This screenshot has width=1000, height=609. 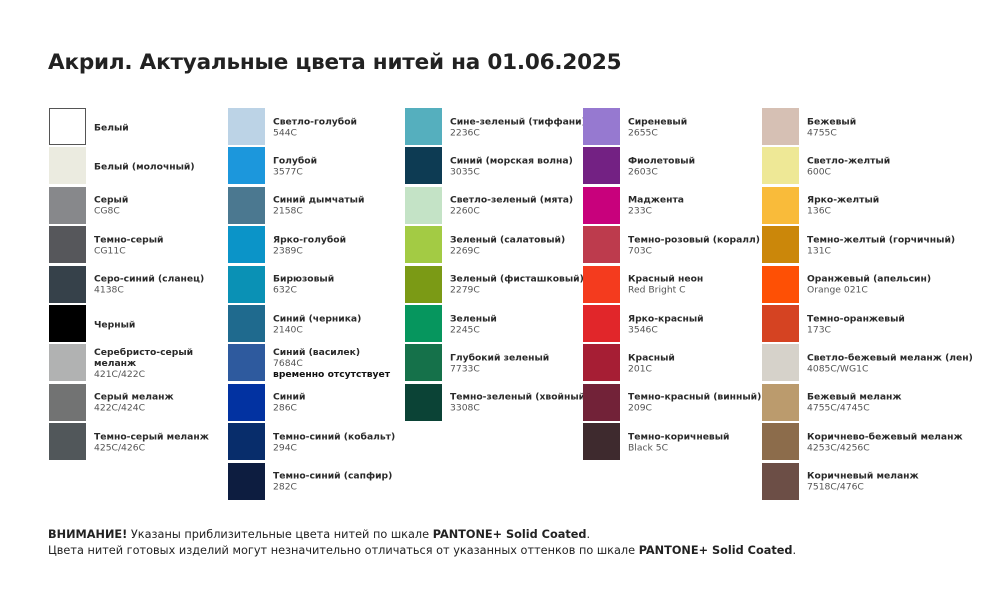 I want to click on color-name: Темно-желтый (горчичный), so click(x=881, y=240).